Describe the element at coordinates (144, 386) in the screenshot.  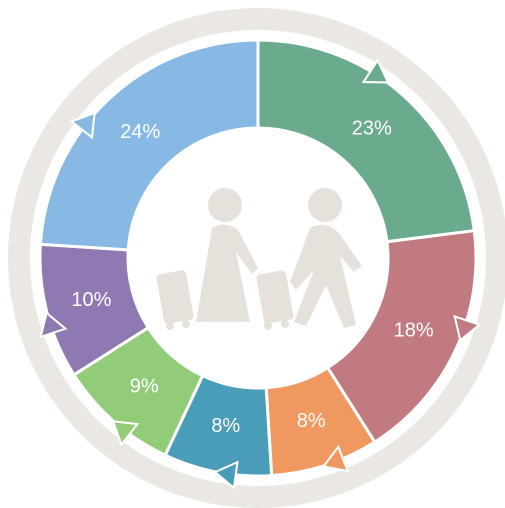
I see `value-label: 9%` at that location.